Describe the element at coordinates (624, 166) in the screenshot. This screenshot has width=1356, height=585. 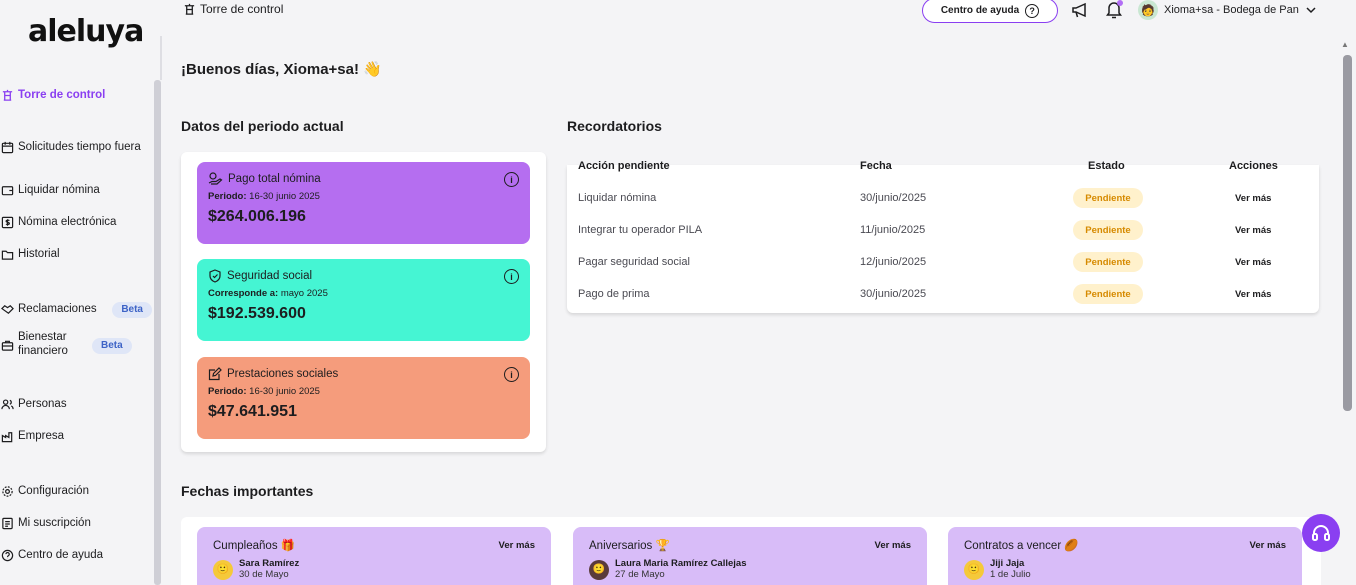
I see `column-header-action: Acción pendiente` at that location.